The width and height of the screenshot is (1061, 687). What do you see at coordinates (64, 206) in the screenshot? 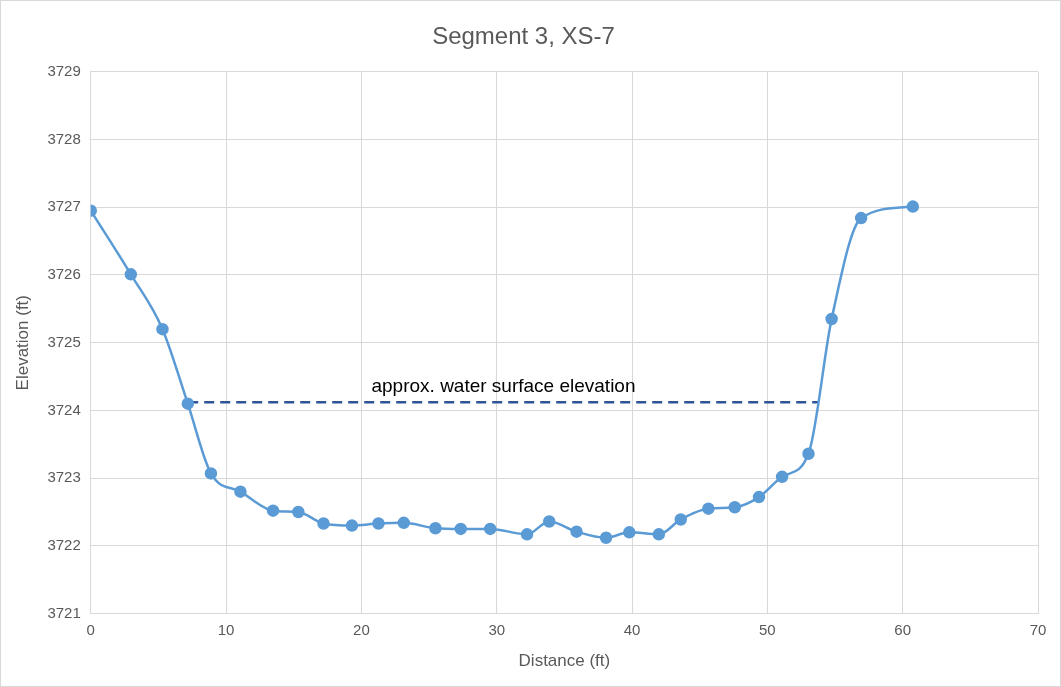
I see `y-tick-label: 3727` at bounding box center [64, 206].